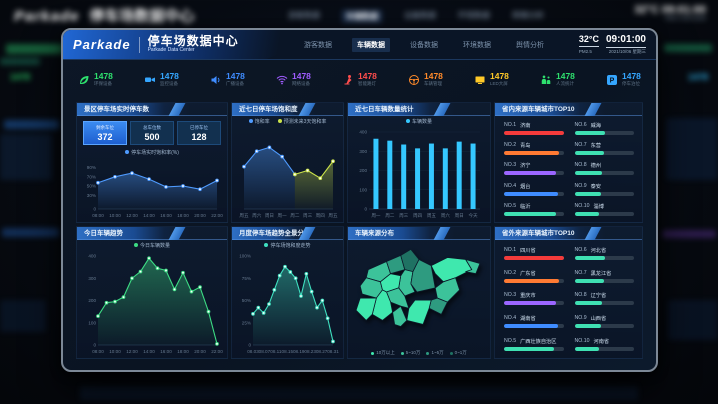  What do you see at coordinates (363, 132) in the screenshot?
I see `svg-text: 400` at bounding box center [363, 132].